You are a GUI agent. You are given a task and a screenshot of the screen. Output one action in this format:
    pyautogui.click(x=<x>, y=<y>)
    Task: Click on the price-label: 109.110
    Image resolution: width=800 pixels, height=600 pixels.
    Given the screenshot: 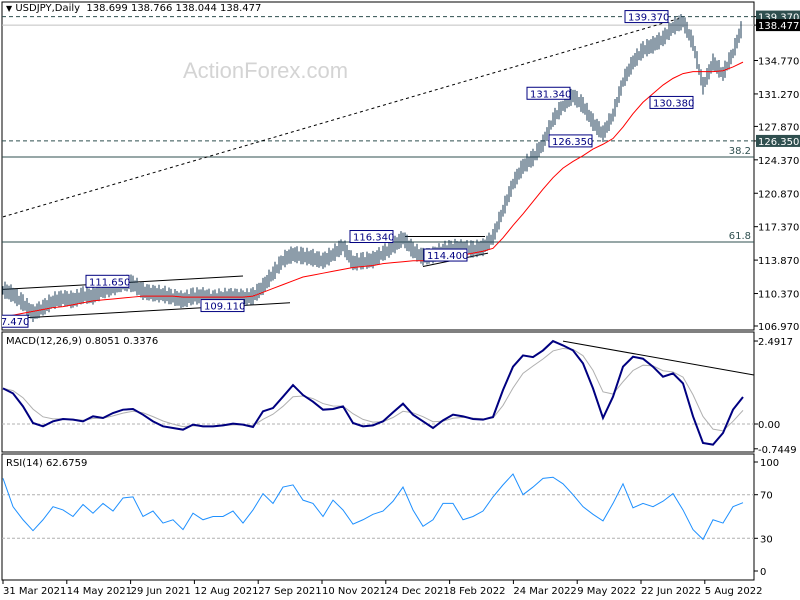 What is the action you would take?
    pyautogui.click(x=224, y=307)
    